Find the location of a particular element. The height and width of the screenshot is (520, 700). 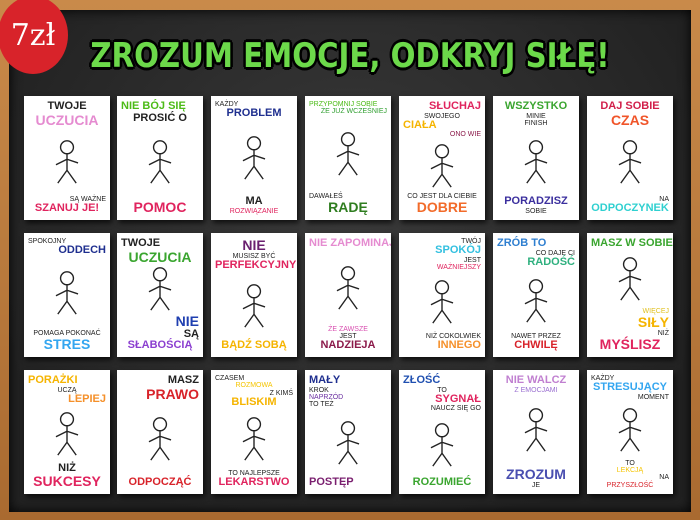

poster-top-text: ZŁOŚĆ TO SYGNAŁ NAUCZ SIĘ GO is located at coordinates (442, 393).